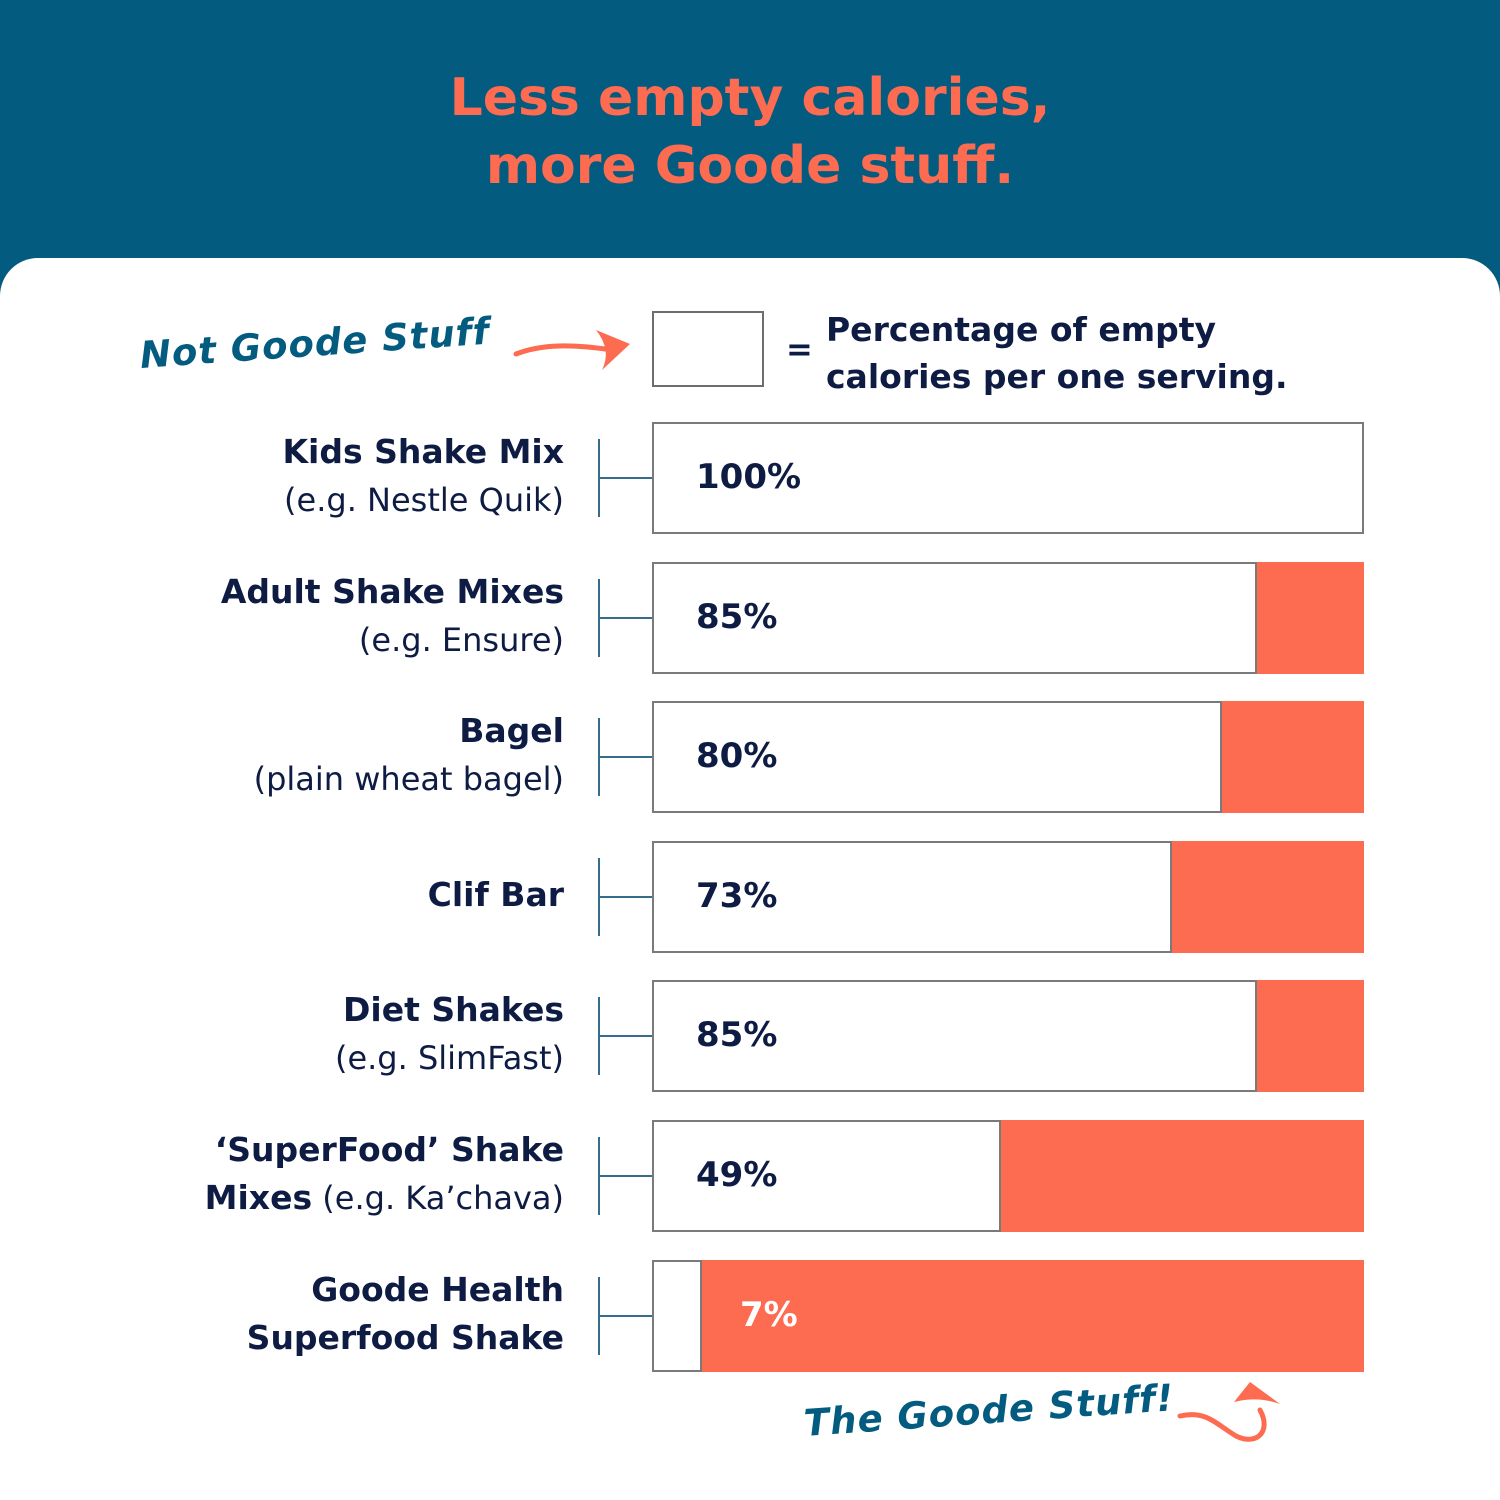 The image size is (1500, 1500). Describe the element at coordinates (1021, 329) in the screenshot. I see `legend-line-1: Percentage of empty` at that location.